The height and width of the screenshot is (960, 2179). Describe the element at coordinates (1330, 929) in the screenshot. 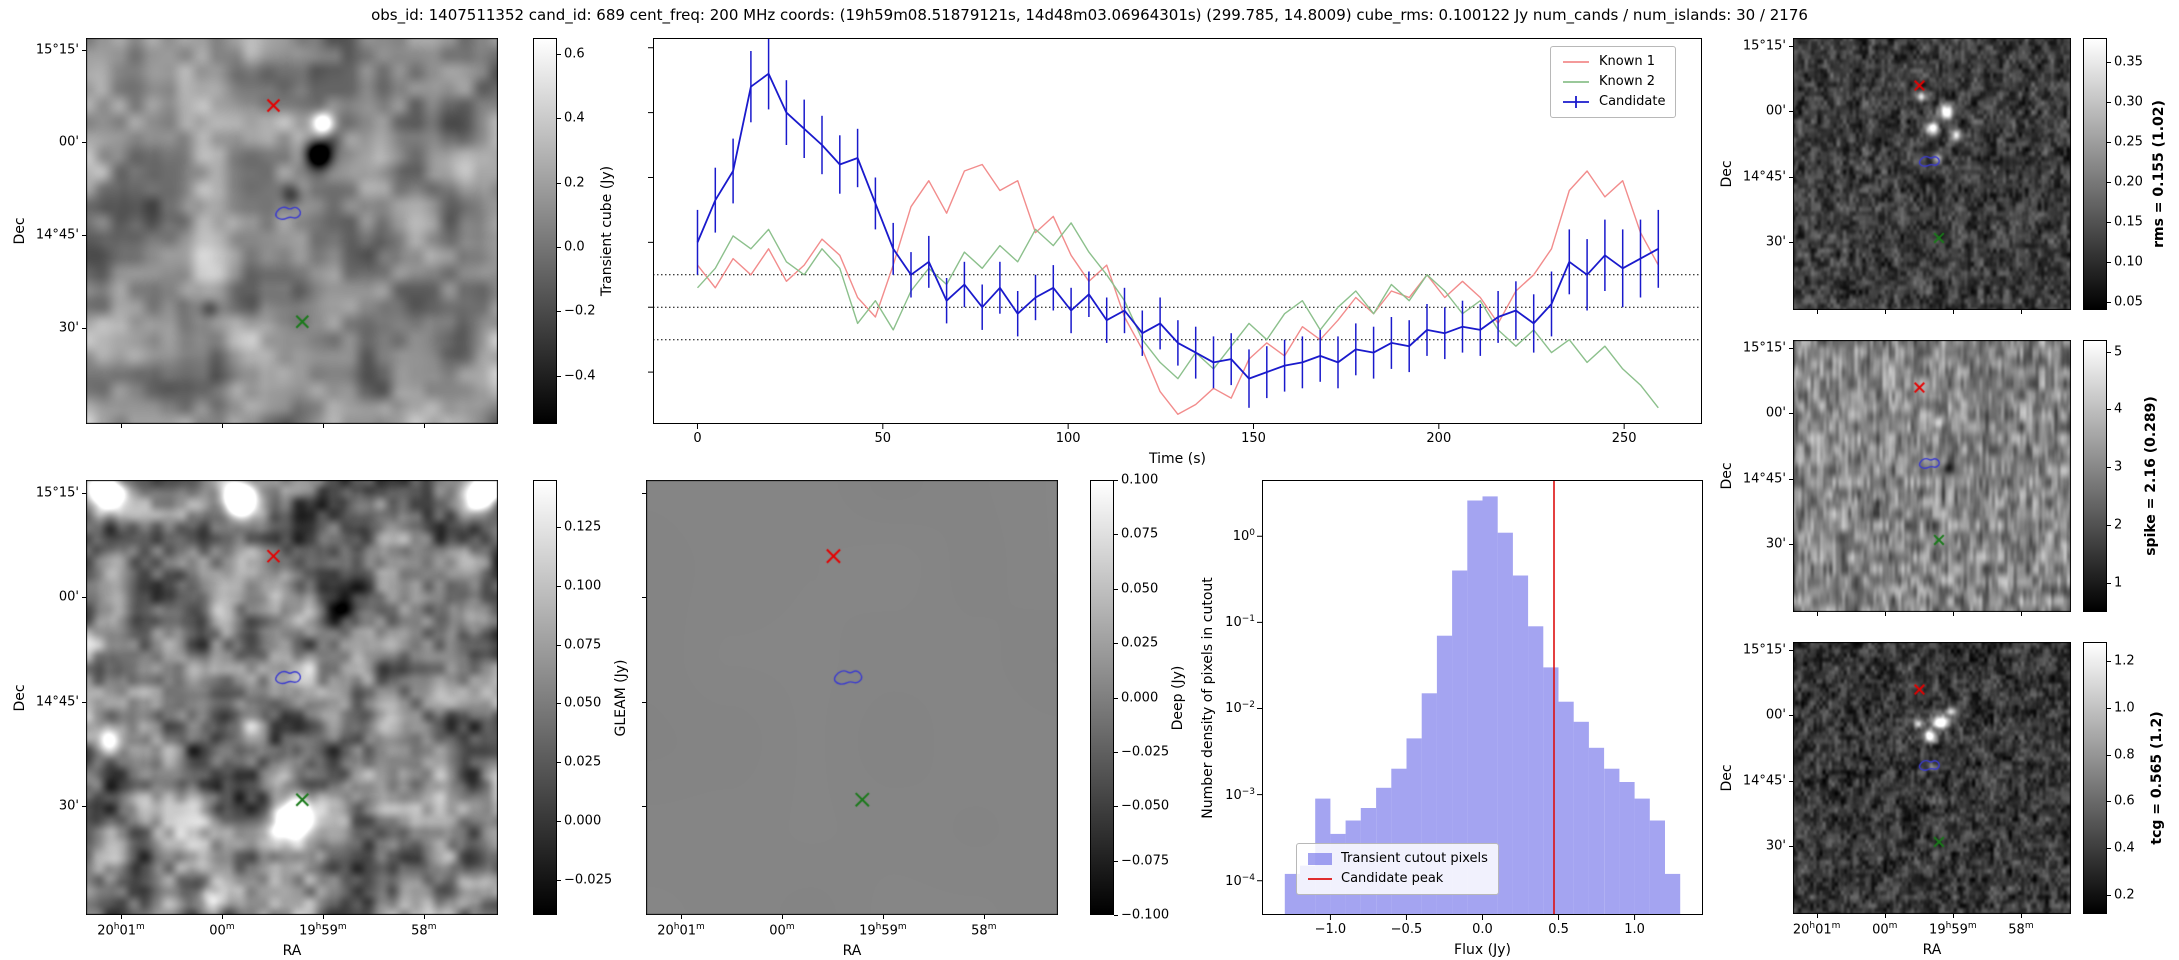

I see `flux-tick-label: −1.0` at that location.